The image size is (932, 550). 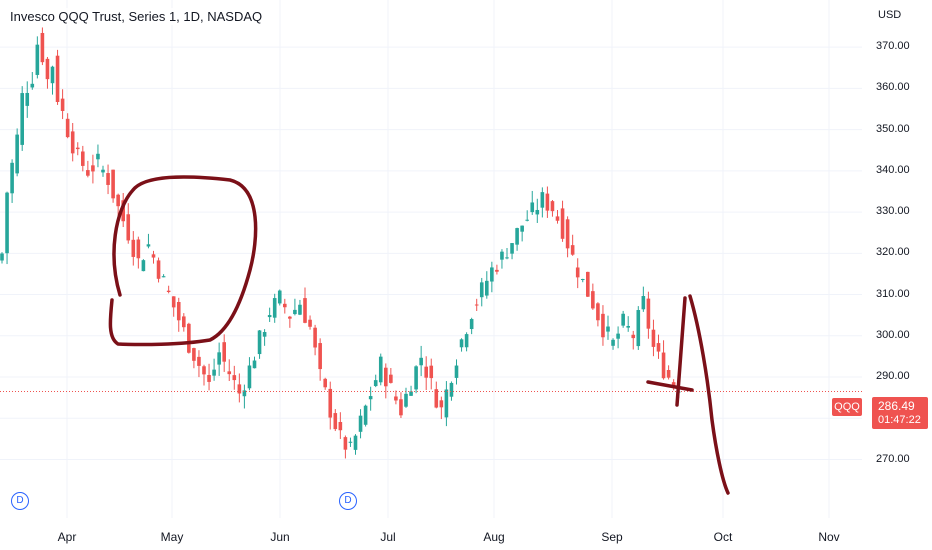 I want to click on annotation-arrow-up, so click(x=681, y=351).